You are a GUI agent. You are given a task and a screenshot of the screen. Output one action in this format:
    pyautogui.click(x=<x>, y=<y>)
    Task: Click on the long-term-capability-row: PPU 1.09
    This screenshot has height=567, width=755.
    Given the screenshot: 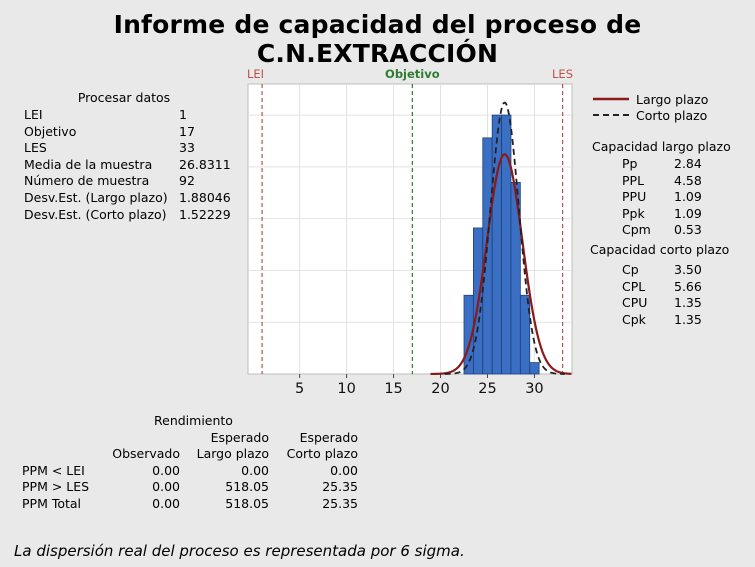 What is the action you would take?
    pyautogui.click(x=676, y=197)
    